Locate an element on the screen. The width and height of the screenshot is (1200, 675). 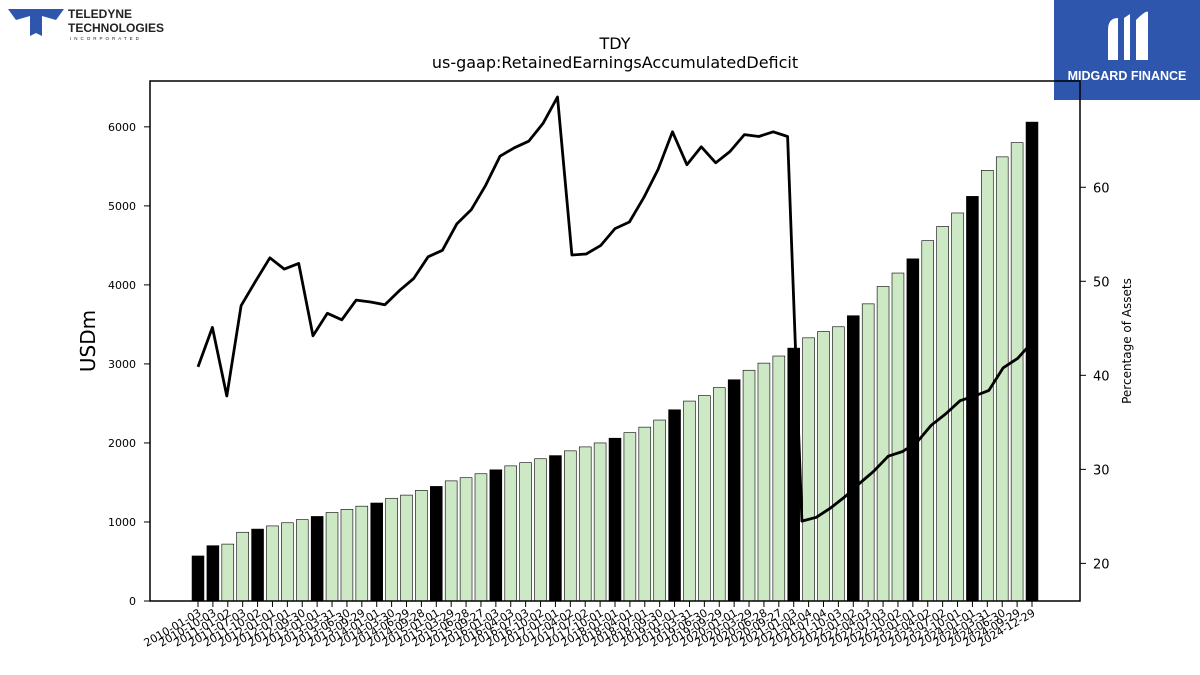
y-tick-label: 6000 is located at coordinates (122, 127).